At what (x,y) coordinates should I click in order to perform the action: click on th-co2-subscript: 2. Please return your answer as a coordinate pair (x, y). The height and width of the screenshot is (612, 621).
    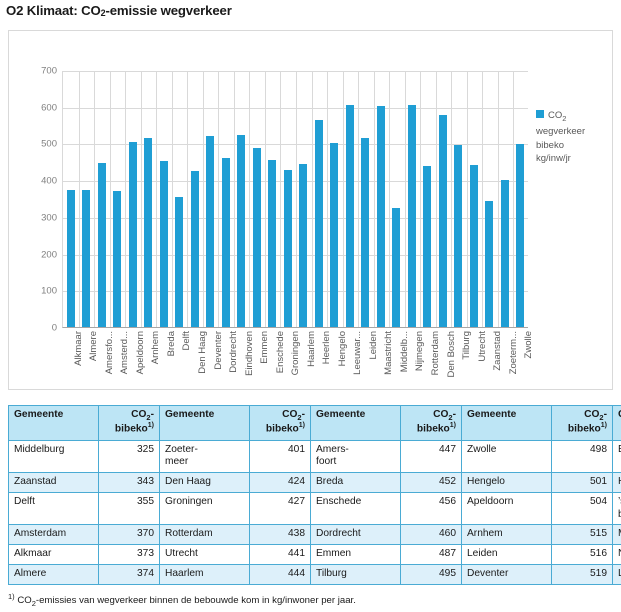
    Looking at the image, I should click on (299, 418).